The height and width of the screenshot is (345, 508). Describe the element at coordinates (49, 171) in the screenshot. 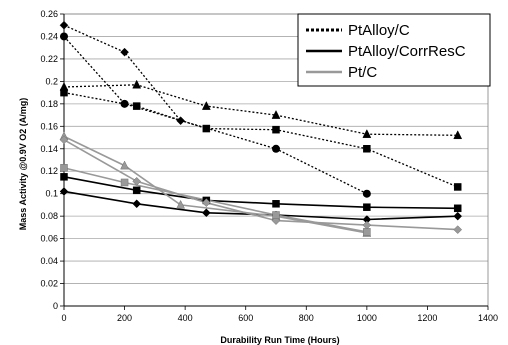

I see `y-tick-label: 0.12` at that location.